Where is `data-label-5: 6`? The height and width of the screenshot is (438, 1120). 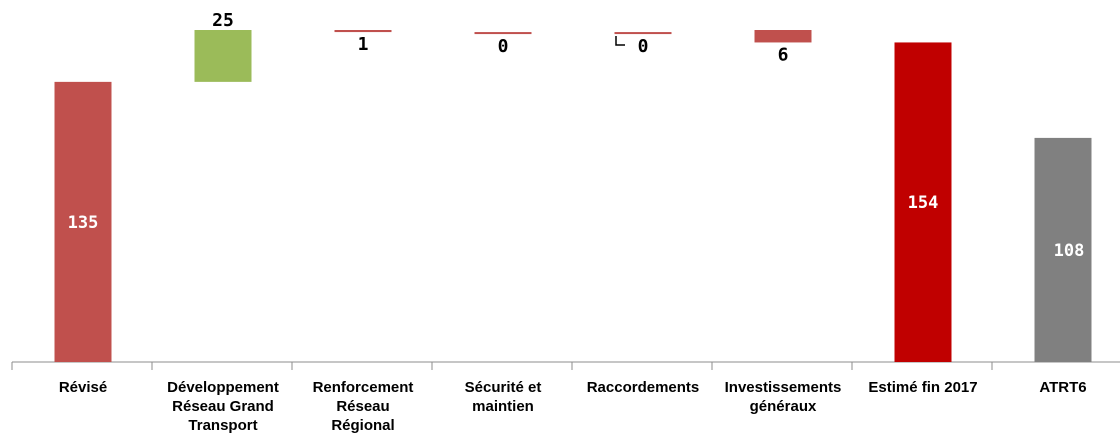
data-label-5: 6 is located at coordinates (783, 54).